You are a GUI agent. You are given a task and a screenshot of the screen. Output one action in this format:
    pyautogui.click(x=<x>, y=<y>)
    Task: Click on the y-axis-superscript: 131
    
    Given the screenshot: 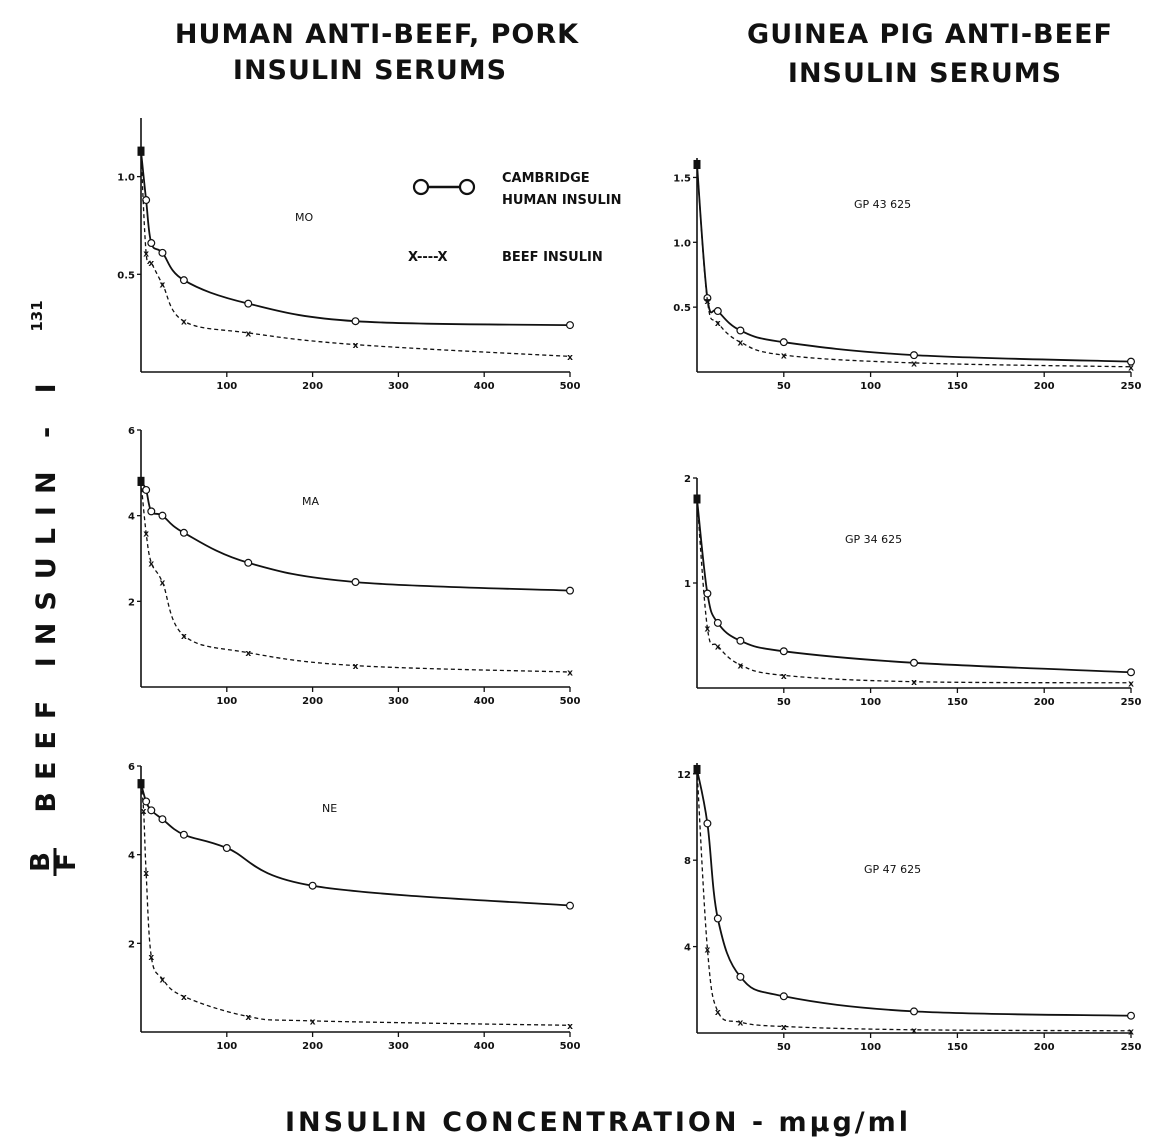 What is the action you would take?
    pyautogui.click(x=37, y=315)
    